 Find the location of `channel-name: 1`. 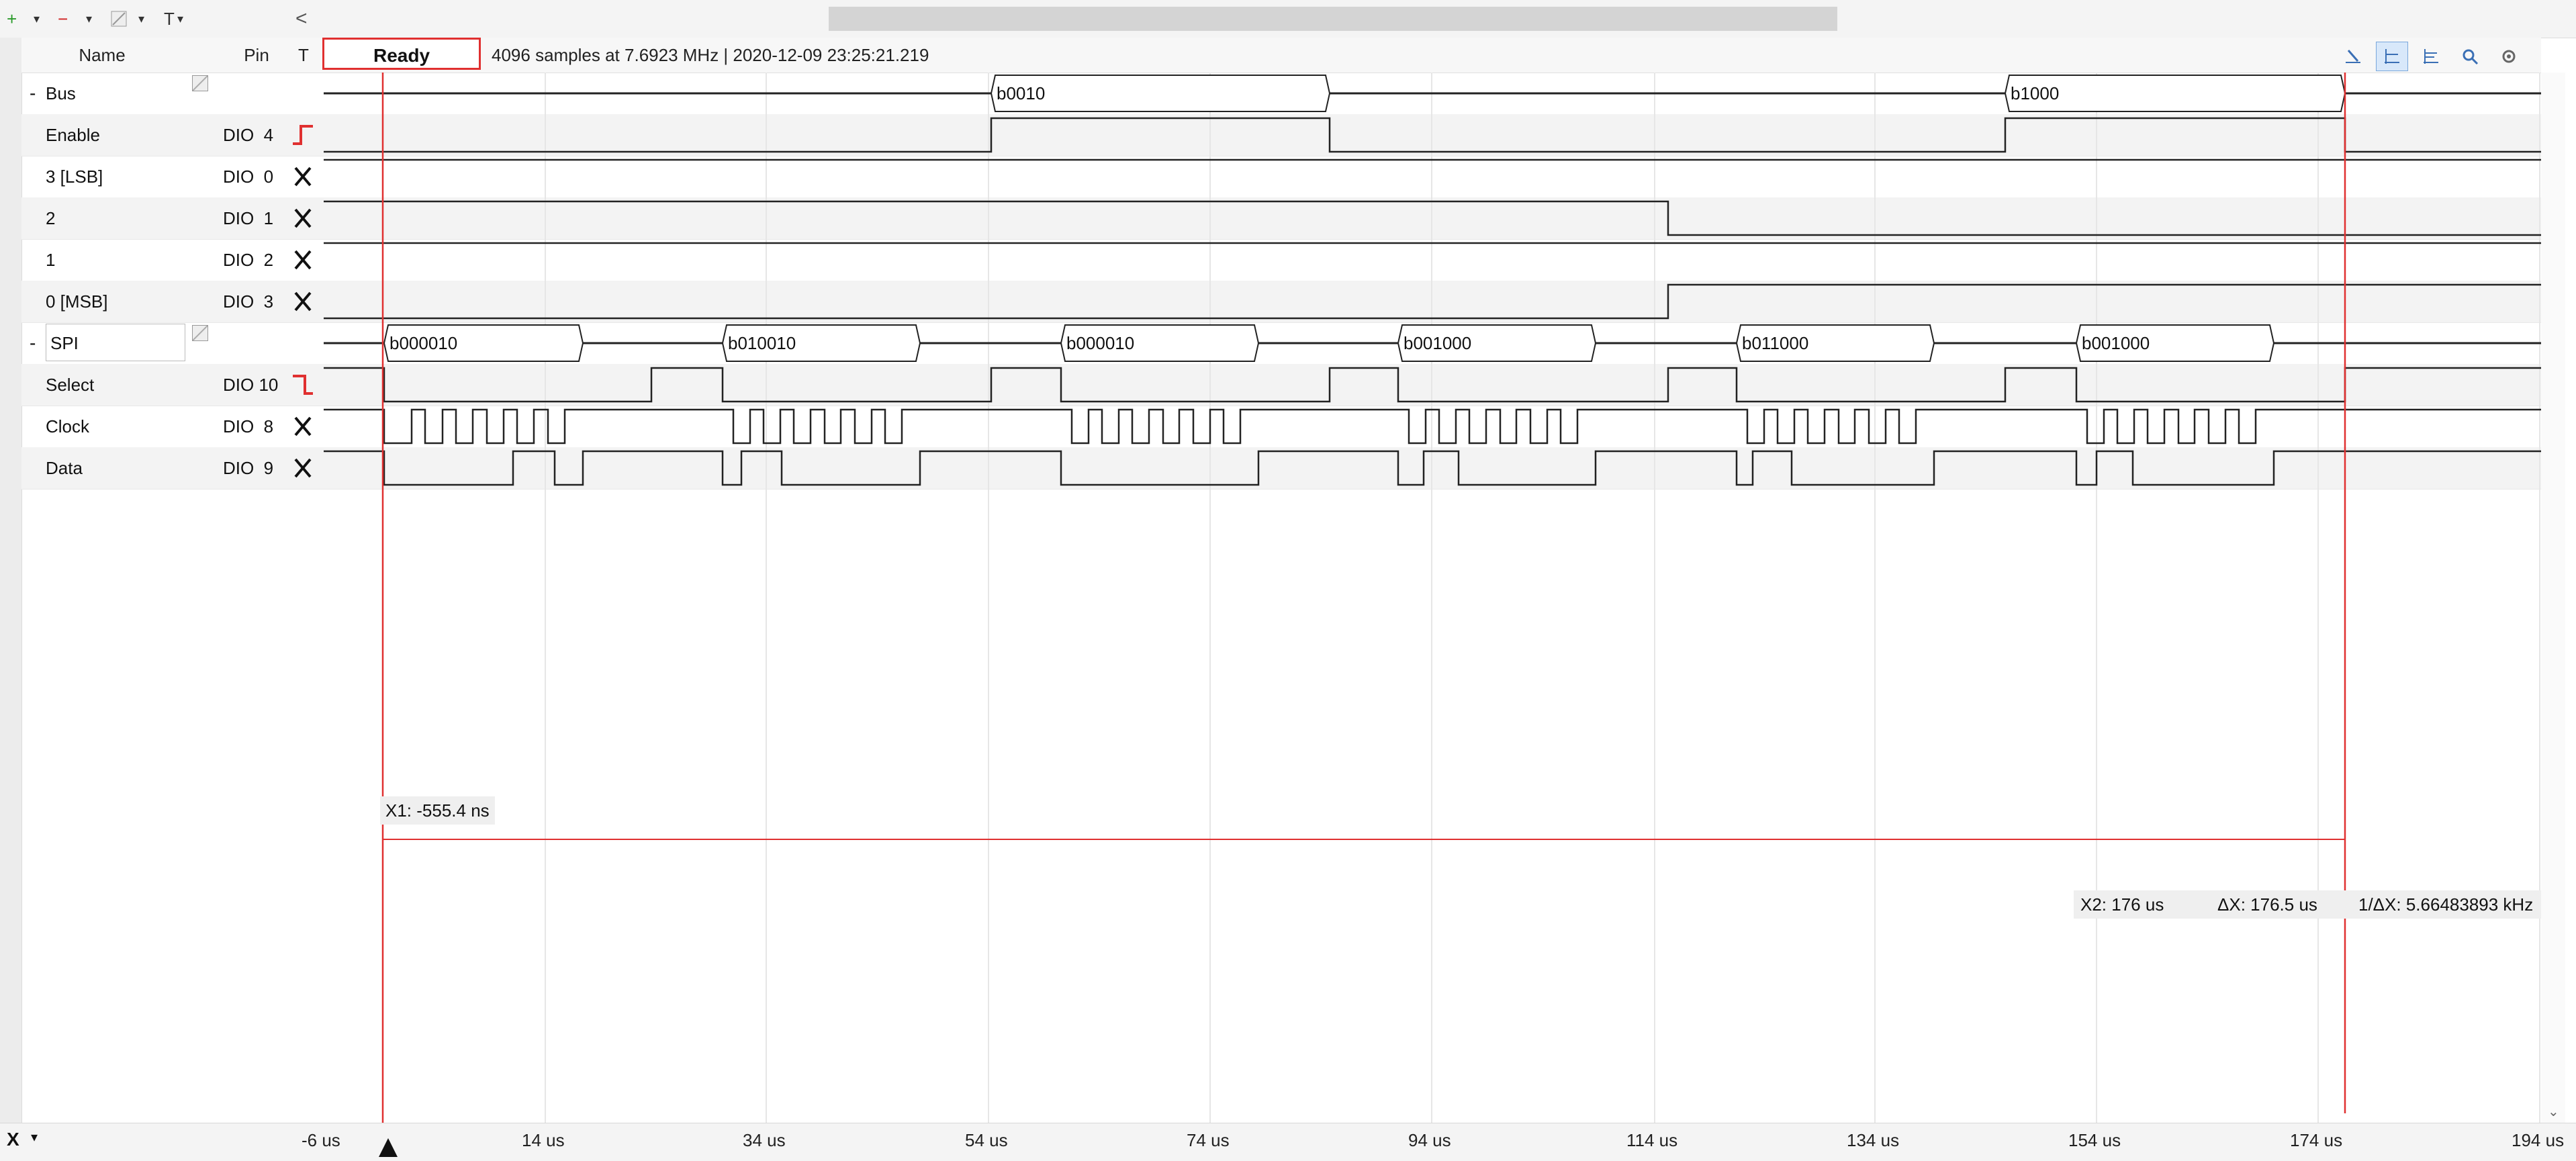

channel-name: 1 is located at coordinates (51, 260).